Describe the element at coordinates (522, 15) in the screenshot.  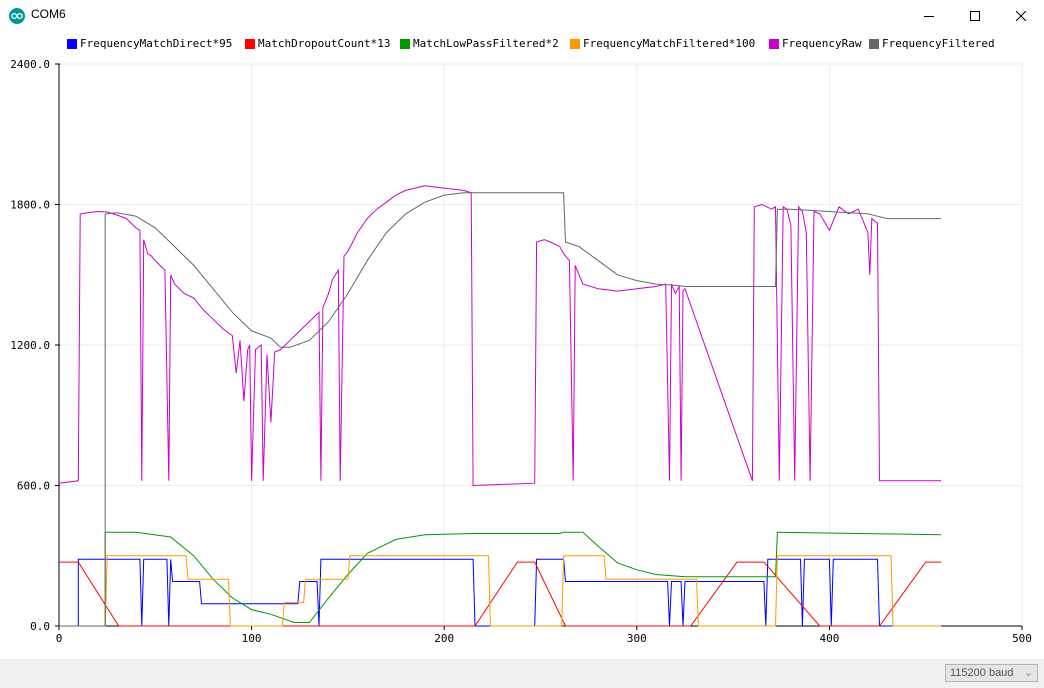
I see `title-bar: COM6` at that location.